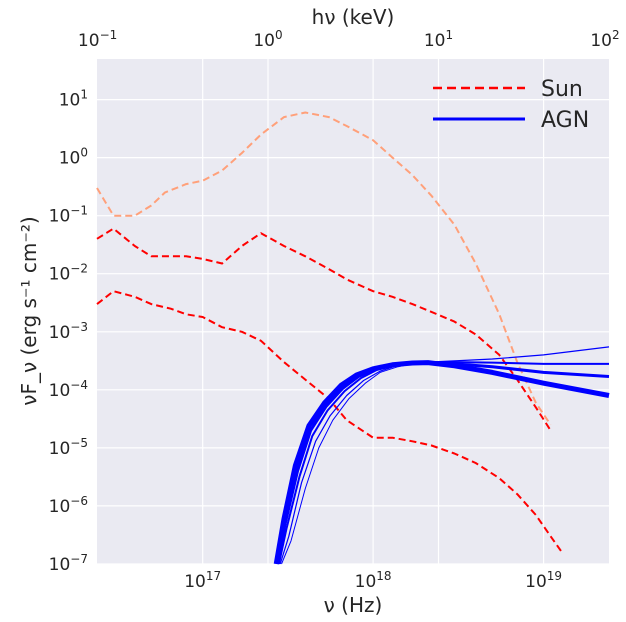 The height and width of the screenshot is (622, 626). What do you see at coordinates (267, 39) in the screenshot?
I see `x2-tick-label: 10⁰` at bounding box center [267, 39].